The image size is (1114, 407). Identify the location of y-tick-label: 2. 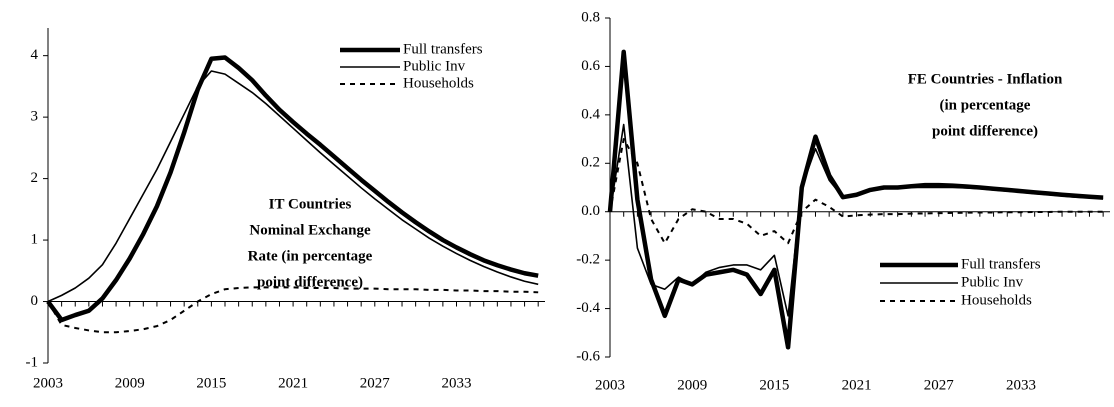
(35, 178).